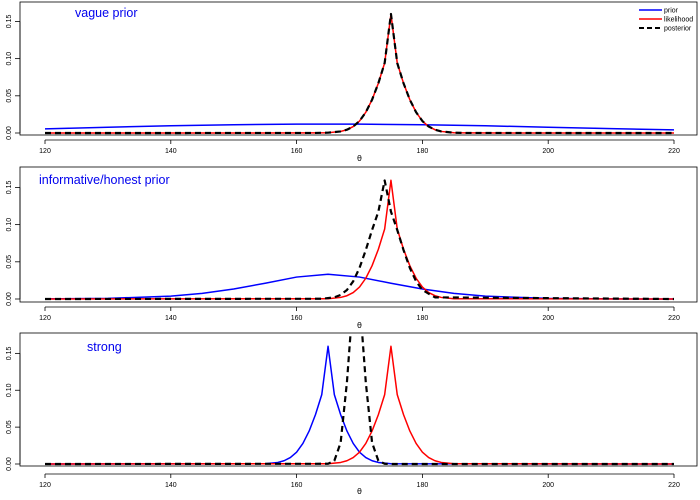 This screenshot has height=500, width=700. Describe the element at coordinates (104, 347) in the screenshot. I see `panel-title: strong` at that location.